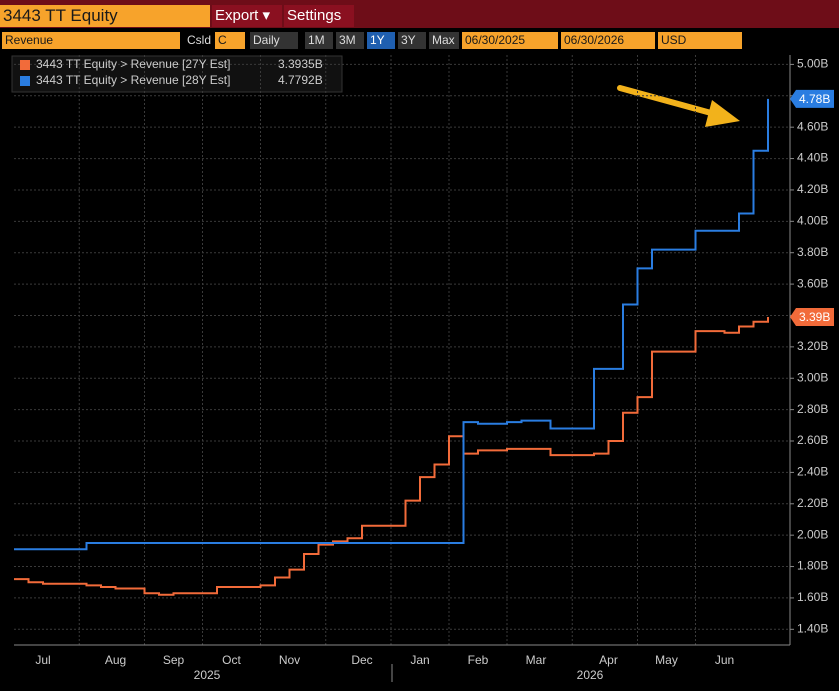 The image size is (839, 691). Describe the element at coordinates (812, 472) in the screenshot. I see `y-tick-label: 2.40B` at that location.